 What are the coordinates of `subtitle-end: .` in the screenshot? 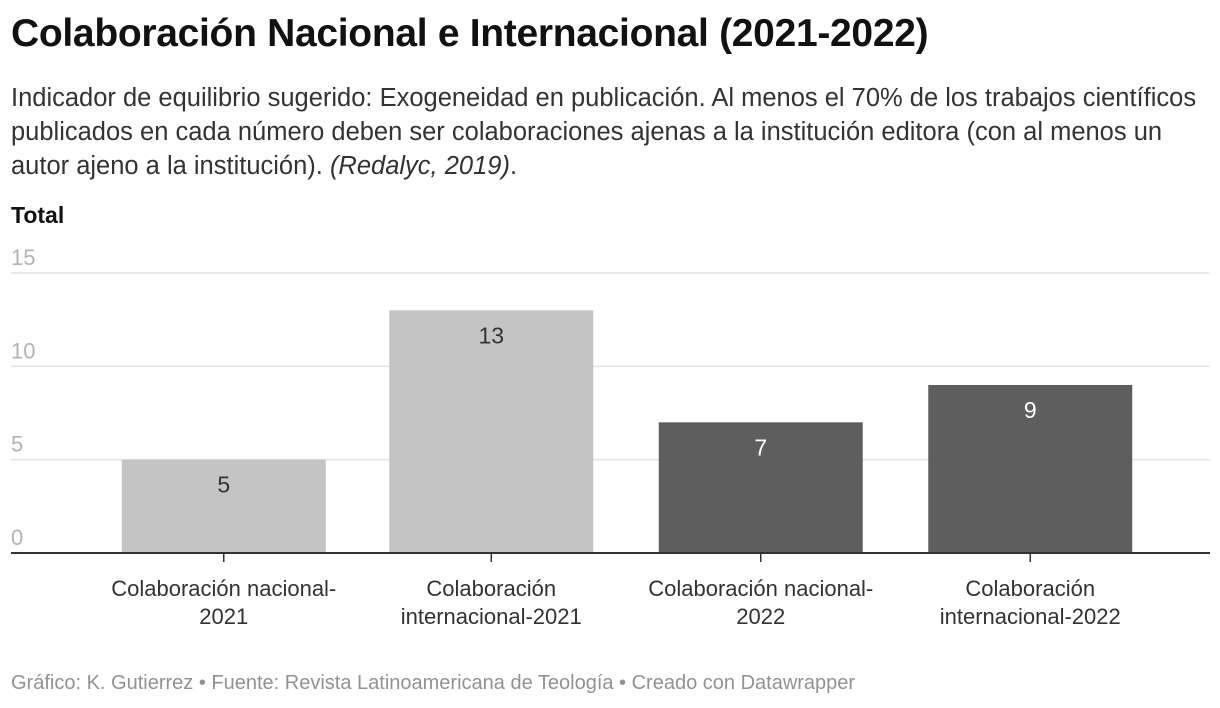 It's located at (513, 166).